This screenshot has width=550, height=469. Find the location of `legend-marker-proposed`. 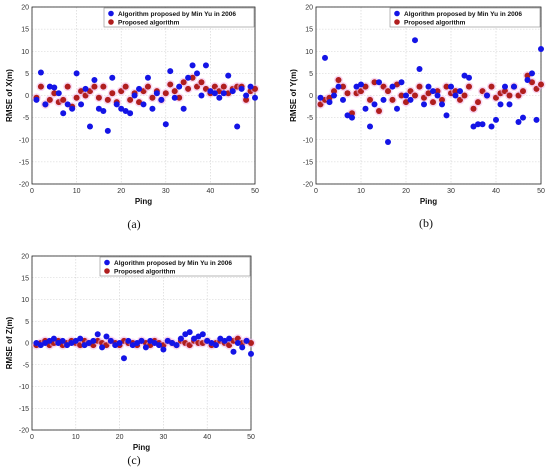

legend-marker-proposed is located at coordinates (111, 22).